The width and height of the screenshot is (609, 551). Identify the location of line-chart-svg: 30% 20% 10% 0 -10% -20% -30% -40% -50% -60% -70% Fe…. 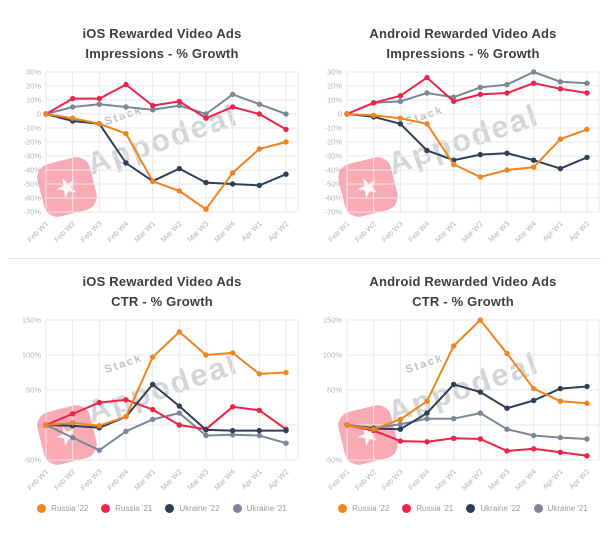
(161, 156).